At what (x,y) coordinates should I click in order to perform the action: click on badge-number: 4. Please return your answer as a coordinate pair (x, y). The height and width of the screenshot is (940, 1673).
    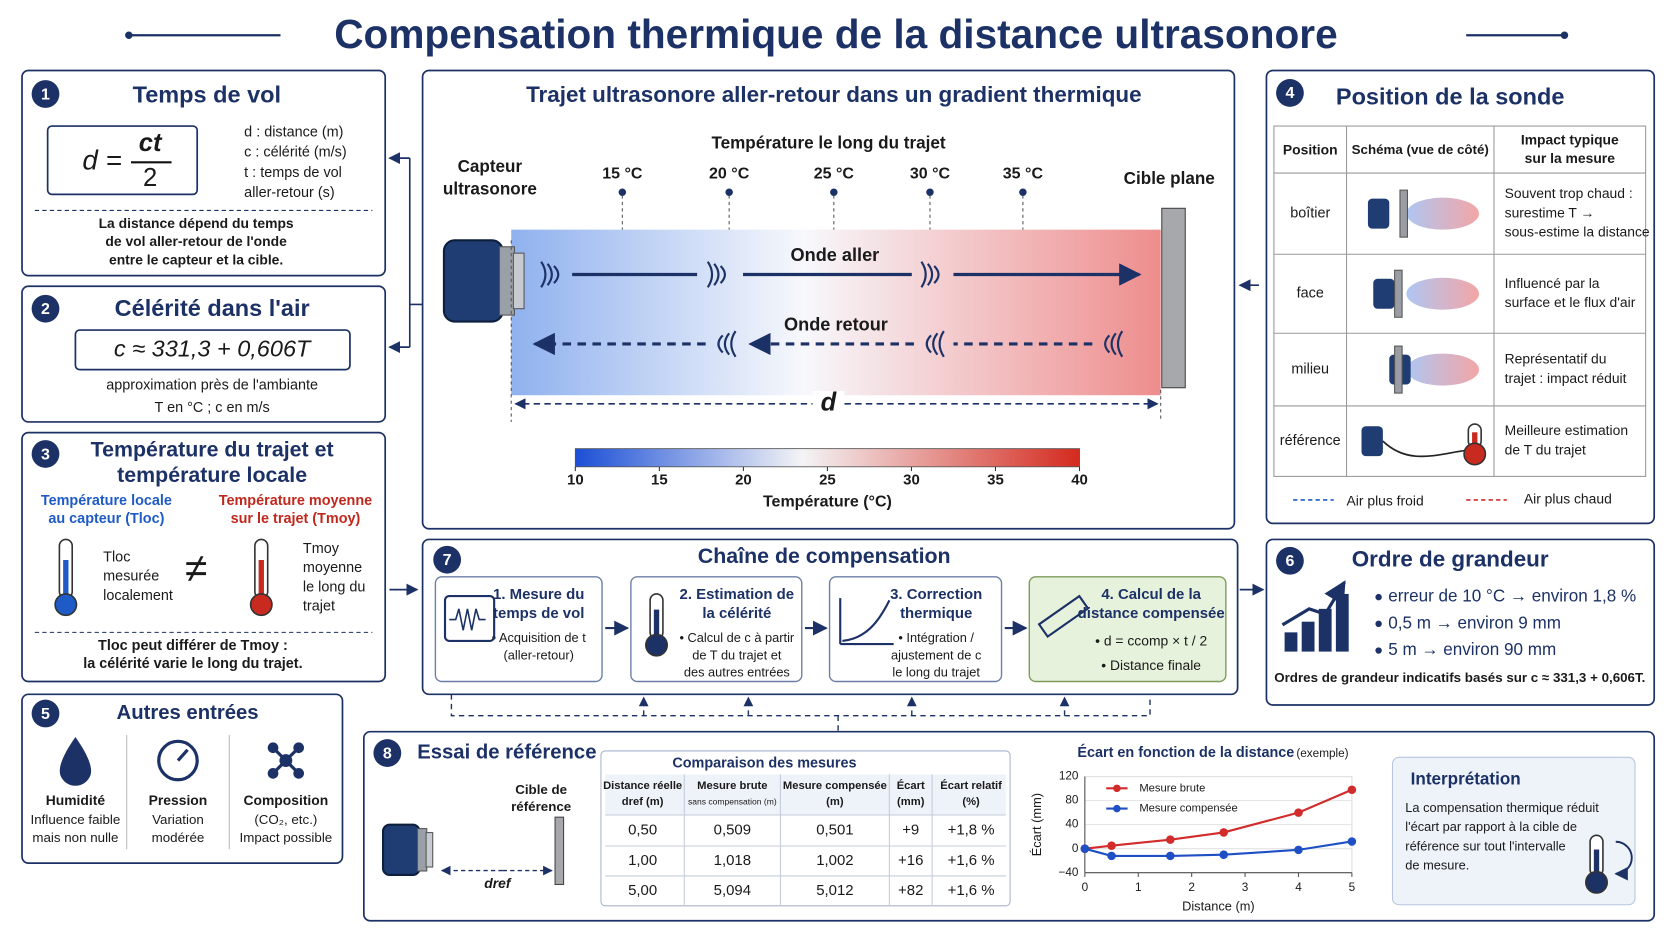
    Looking at the image, I should click on (1289, 93).